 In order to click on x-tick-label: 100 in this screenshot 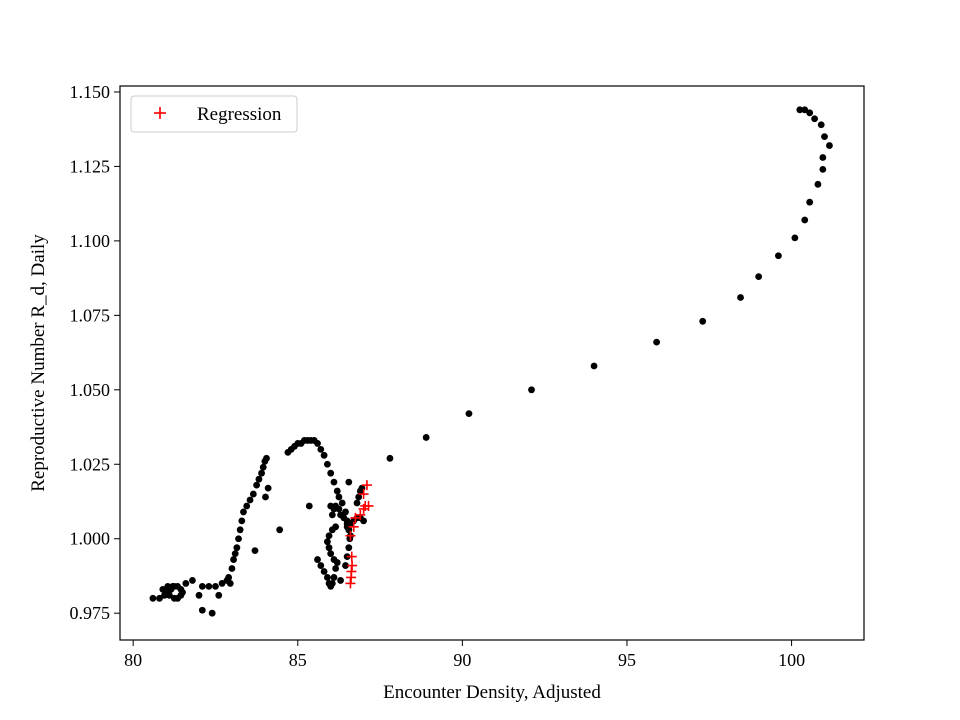, I will do `click(791, 660)`.